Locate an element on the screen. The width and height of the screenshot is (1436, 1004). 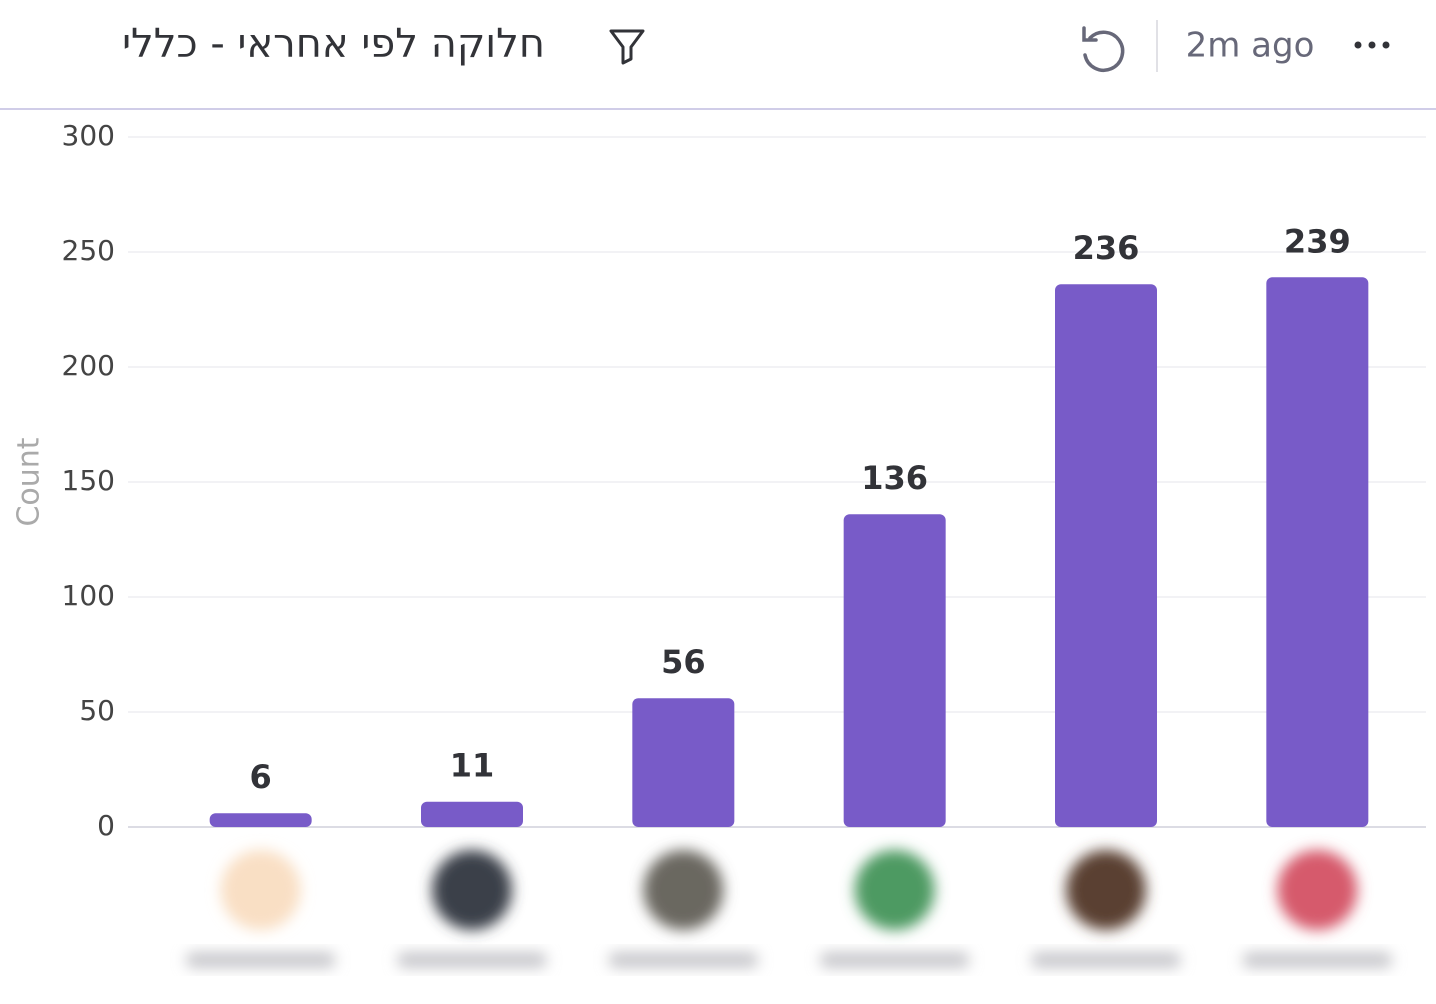
refresh-arc is located at coordinates (1104, 51).